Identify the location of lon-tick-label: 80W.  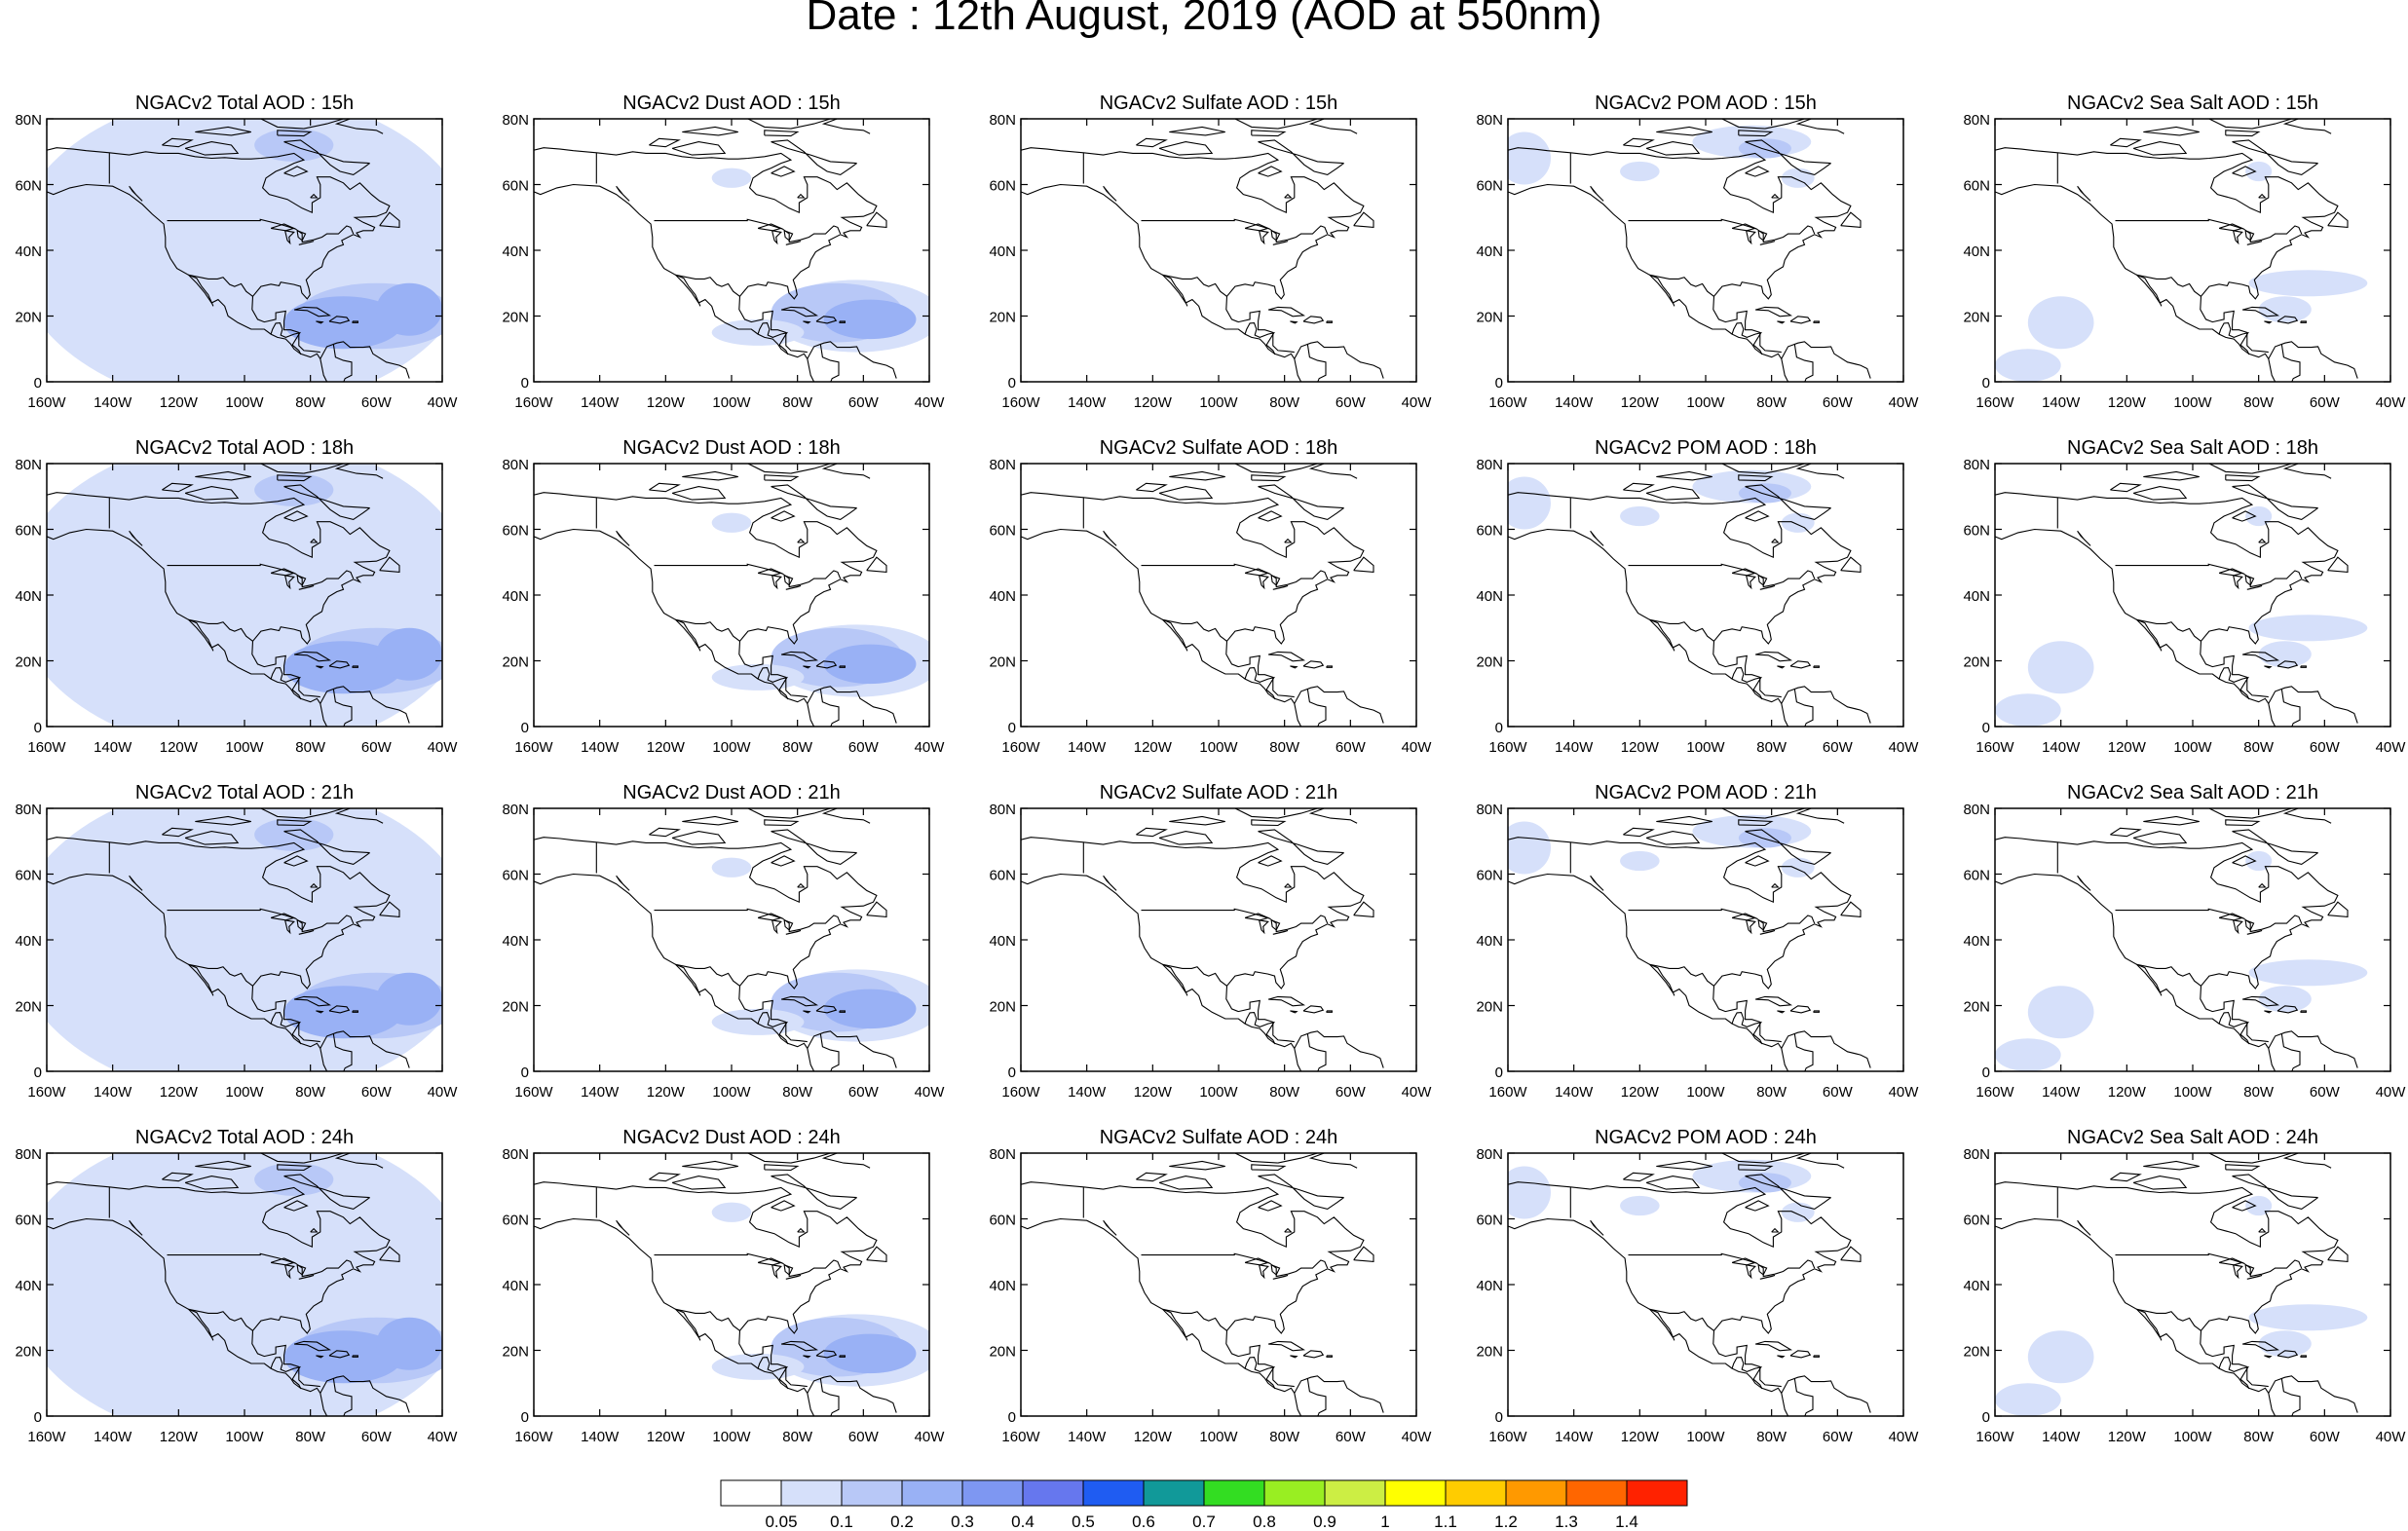
(310, 402).